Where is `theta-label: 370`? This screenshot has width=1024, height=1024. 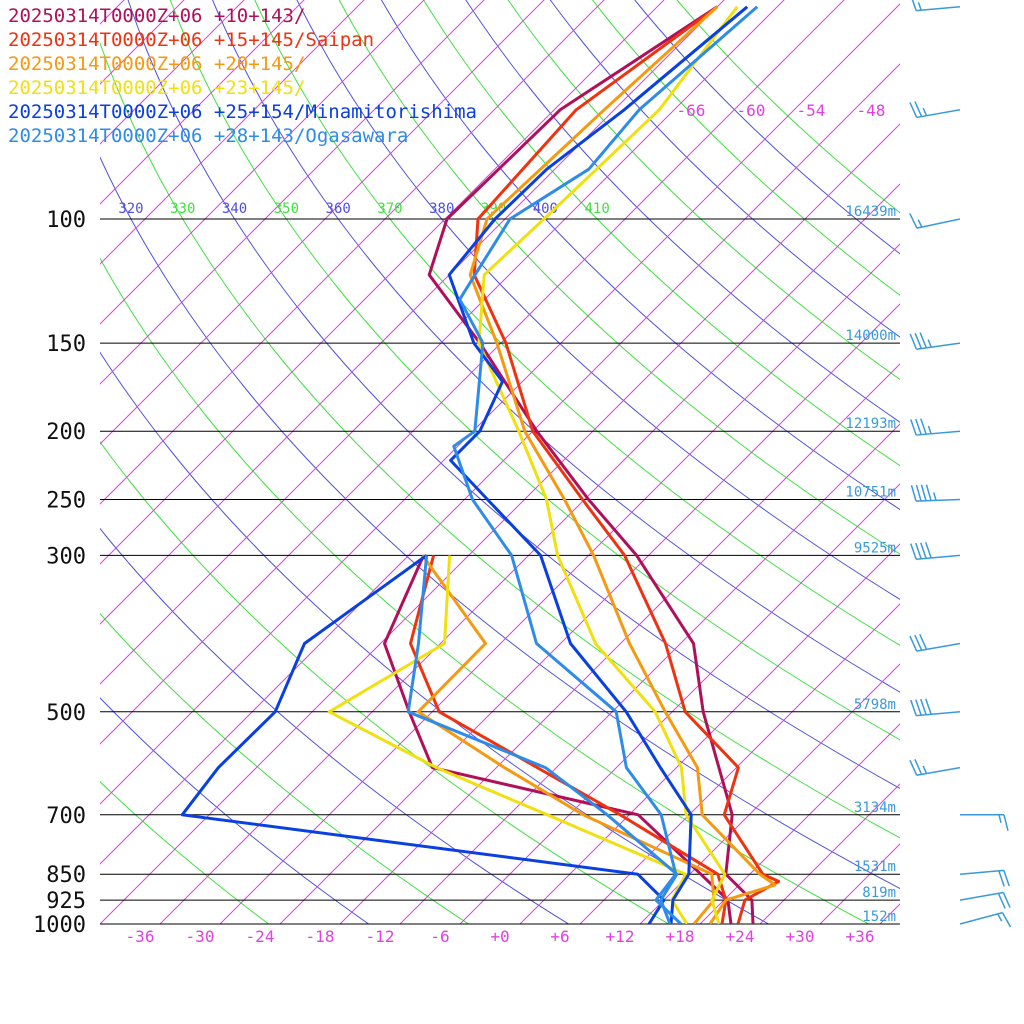
theta-label: 370 is located at coordinates (389, 209).